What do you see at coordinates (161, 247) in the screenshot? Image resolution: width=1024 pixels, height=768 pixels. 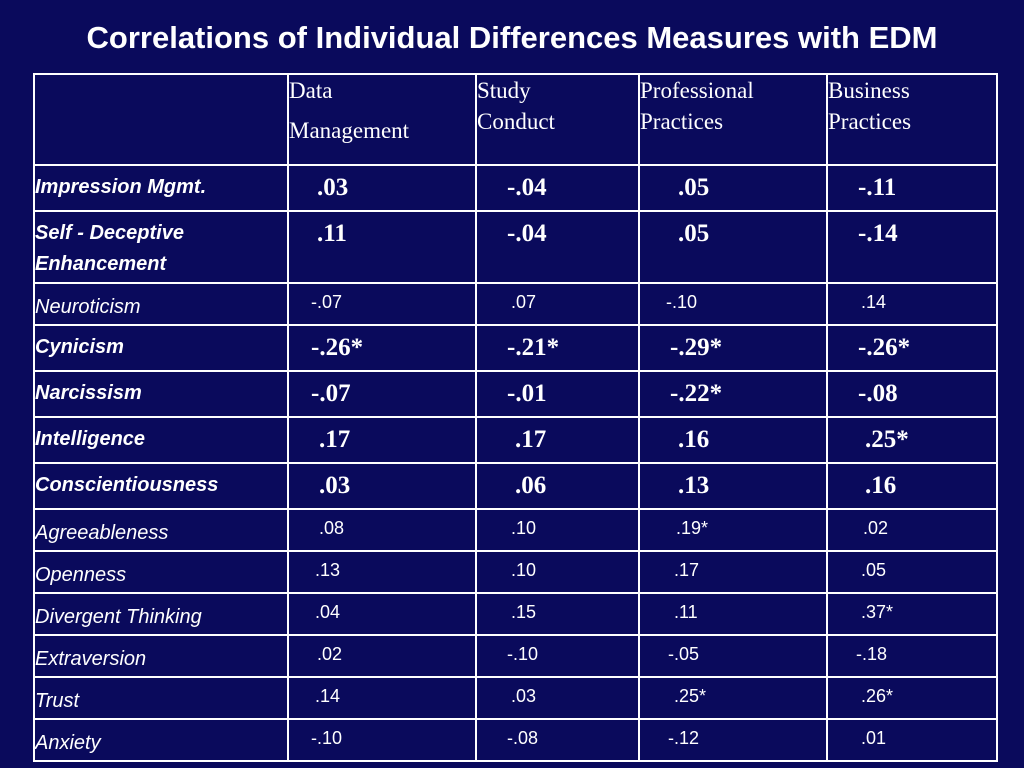 I see `row-label: Self - Deceptive Enhancement` at bounding box center [161, 247].